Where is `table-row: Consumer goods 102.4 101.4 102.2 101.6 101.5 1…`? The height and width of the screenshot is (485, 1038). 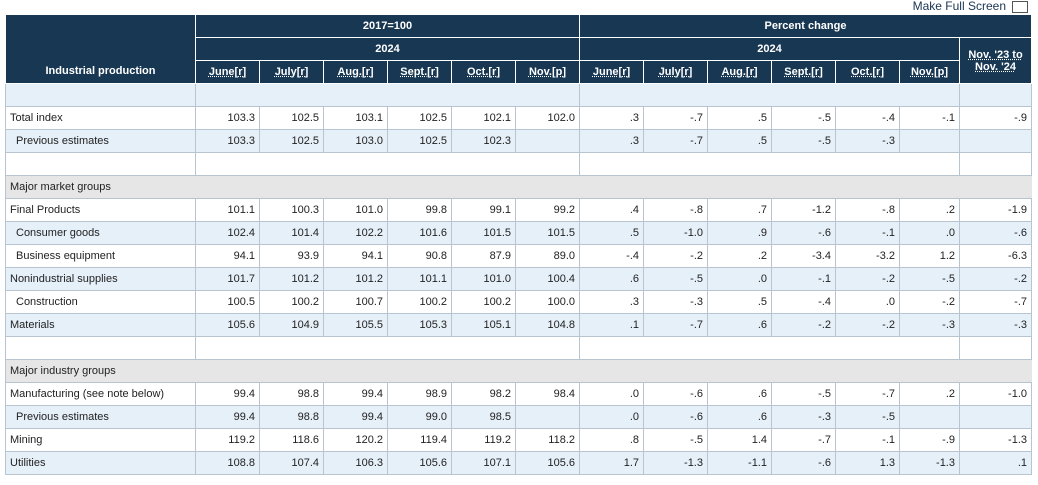
table-row: Consumer goods 102.4 101.4 102.2 101.6 101.5 1… is located at coordinates (519, 233).